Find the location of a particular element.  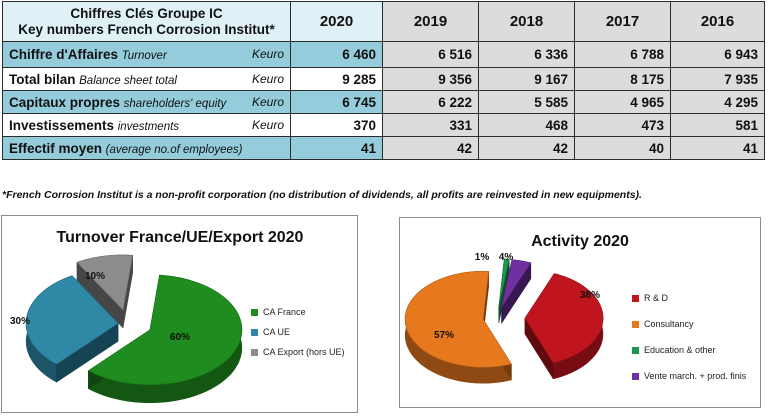

pie-slice-vente-march-prod-finis is located at coordinates (516, 283).